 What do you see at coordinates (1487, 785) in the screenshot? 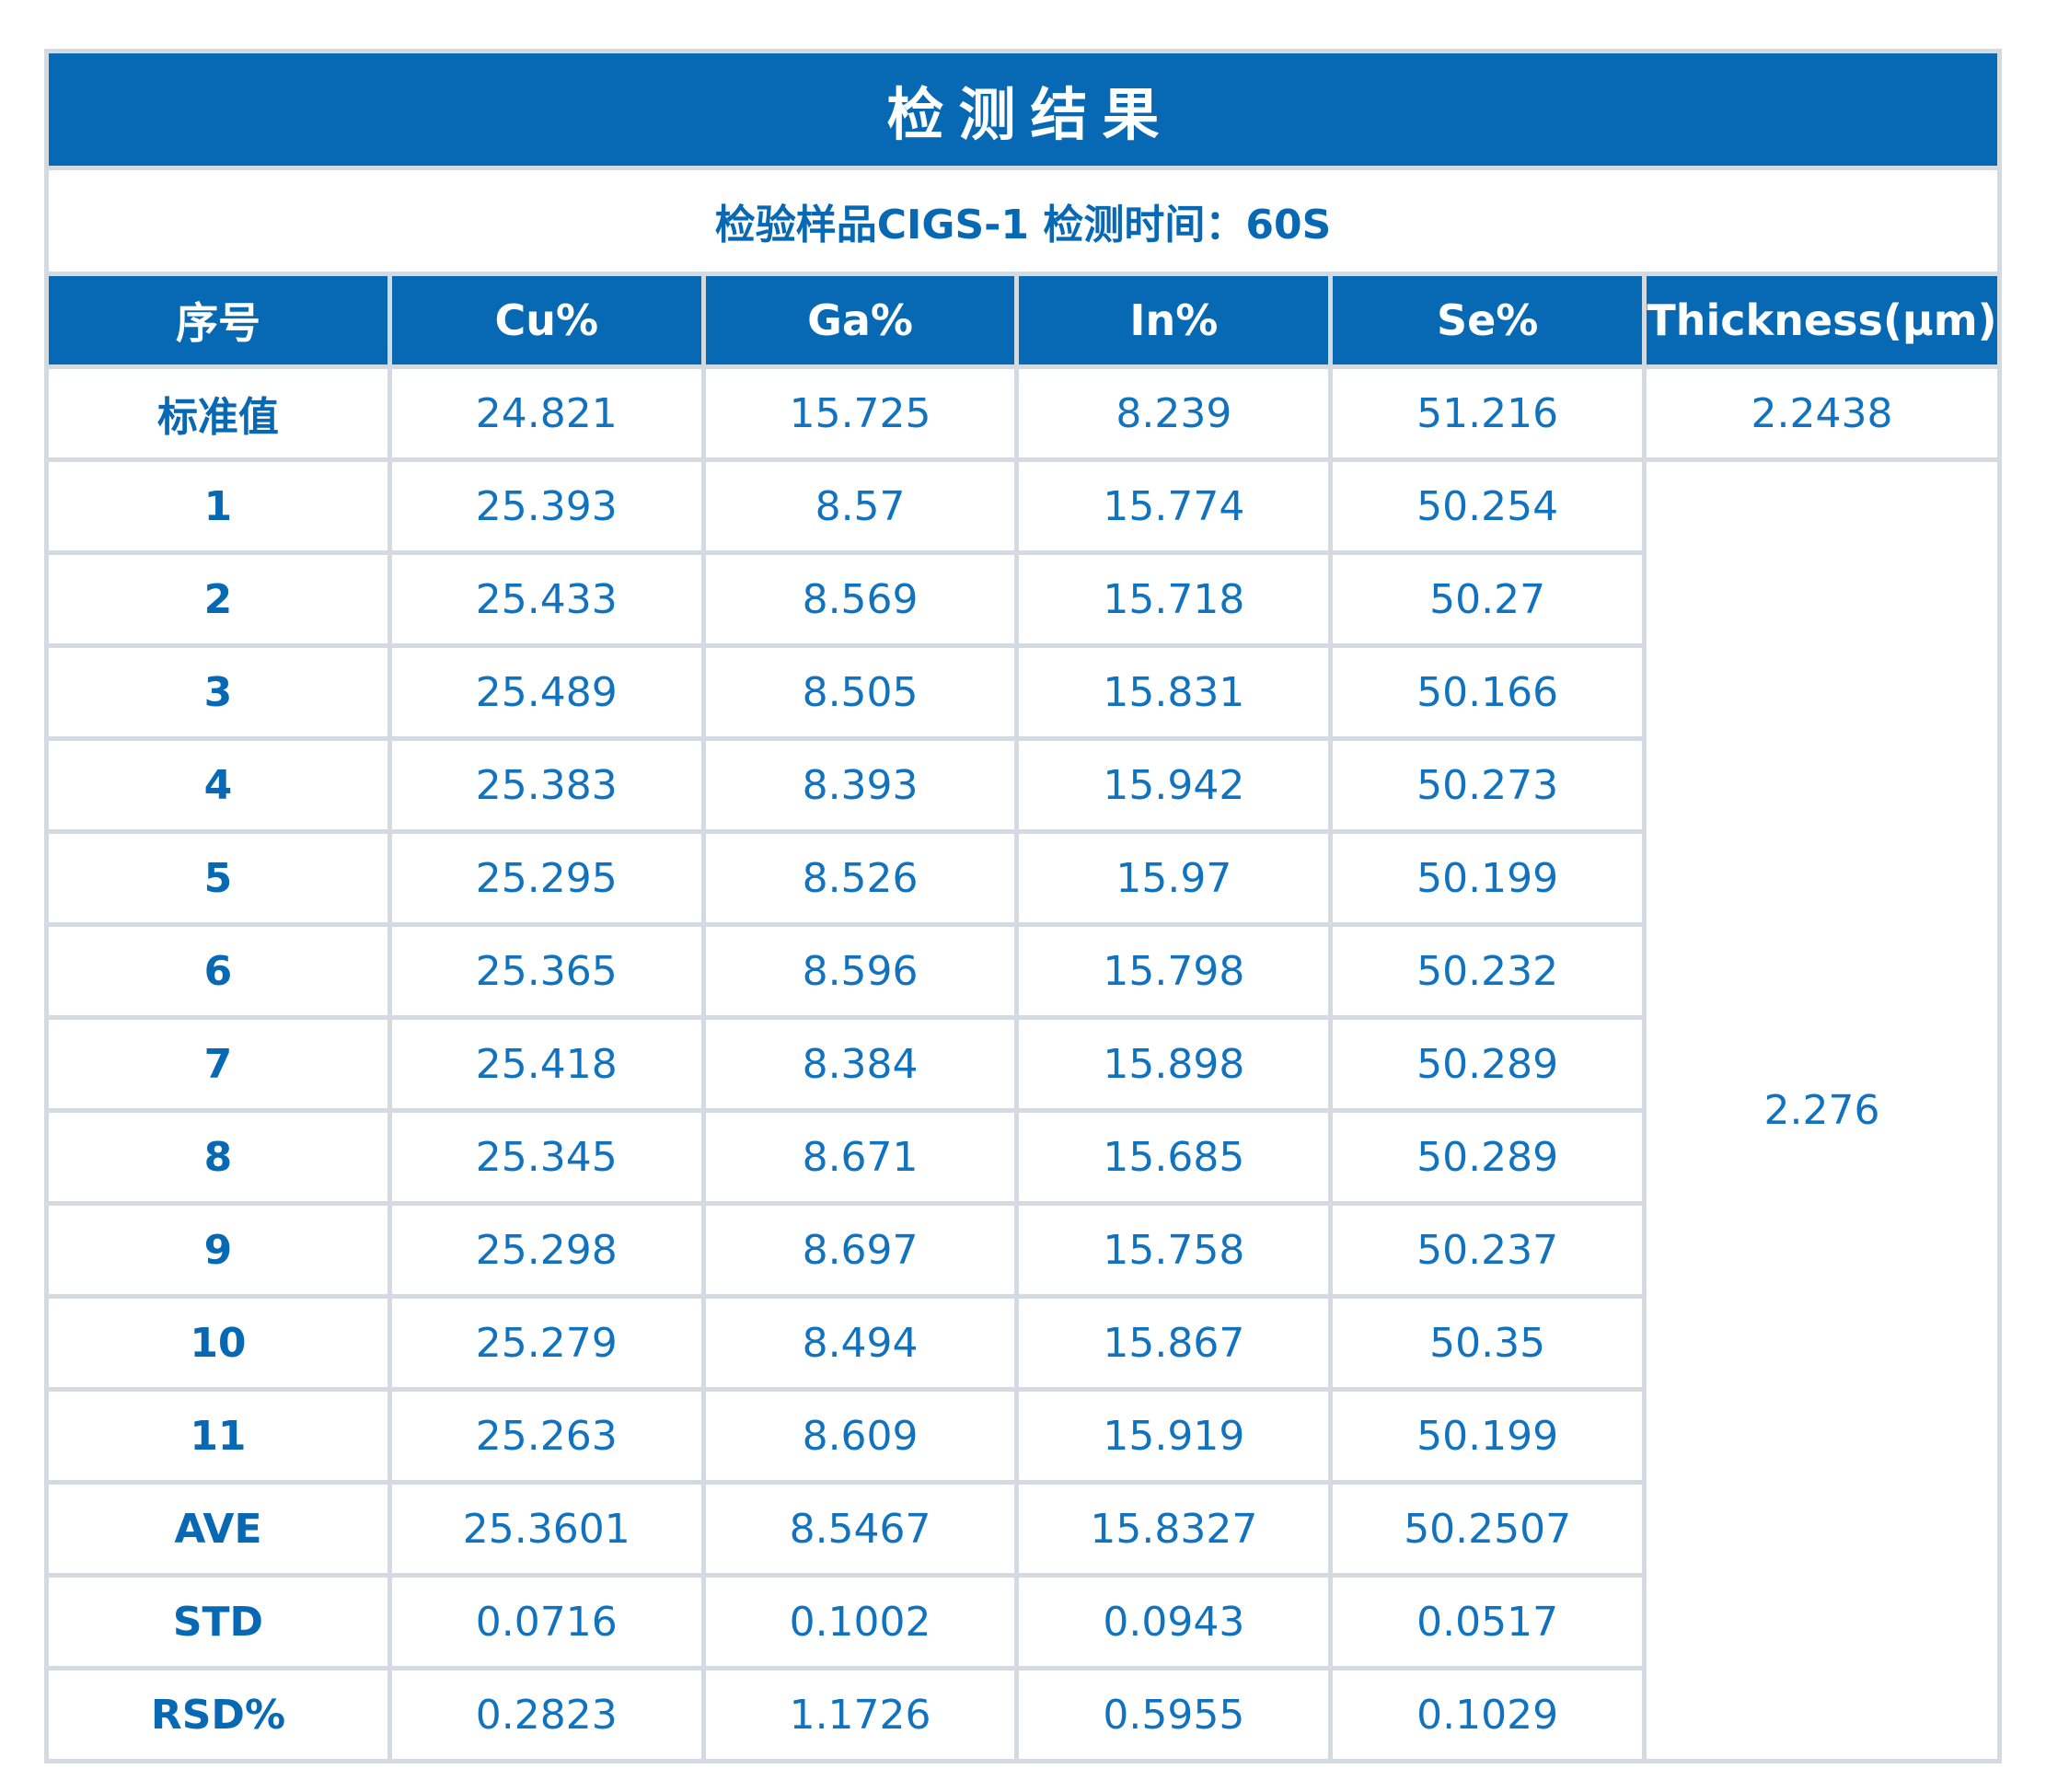
I see `cell-value: 50.273` at bounding box center [1487, 785].